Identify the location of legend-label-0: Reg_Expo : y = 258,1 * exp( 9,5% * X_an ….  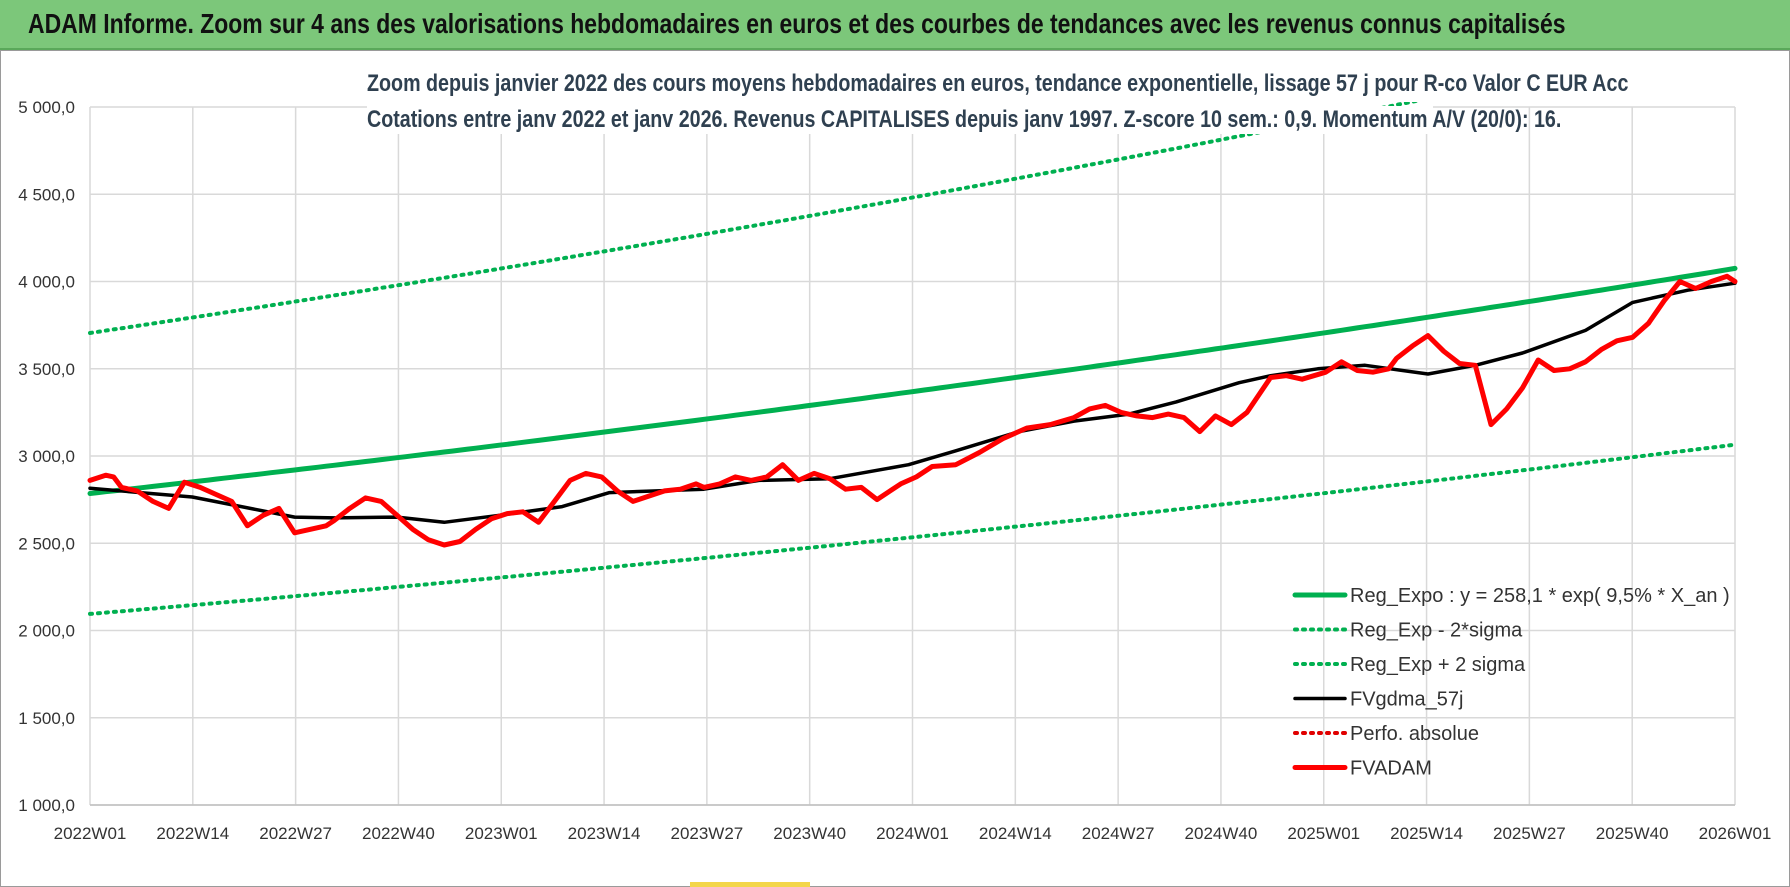
(1540, 596).